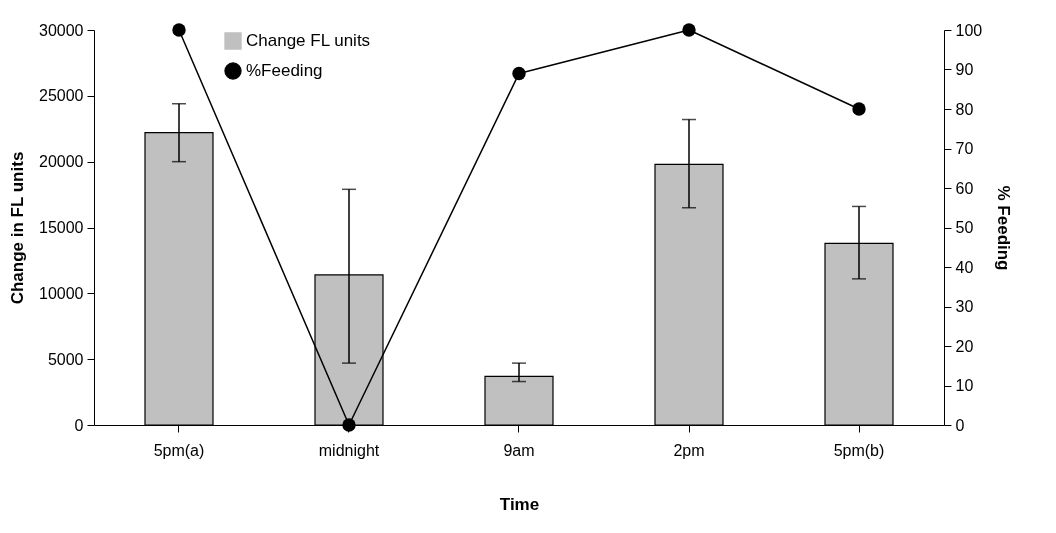 Image resolution: width=1056 pixels, height=533 pixels. I want to click on y2-tick-label: 80, so click(964, 109).